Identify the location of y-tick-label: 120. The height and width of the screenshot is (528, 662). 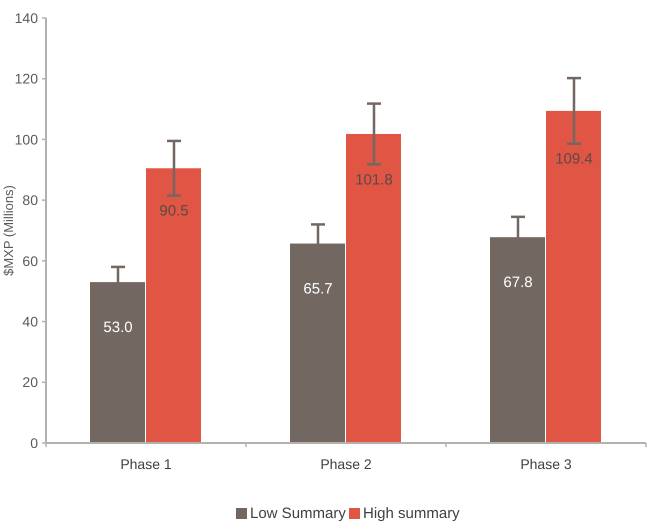
(26, 78).